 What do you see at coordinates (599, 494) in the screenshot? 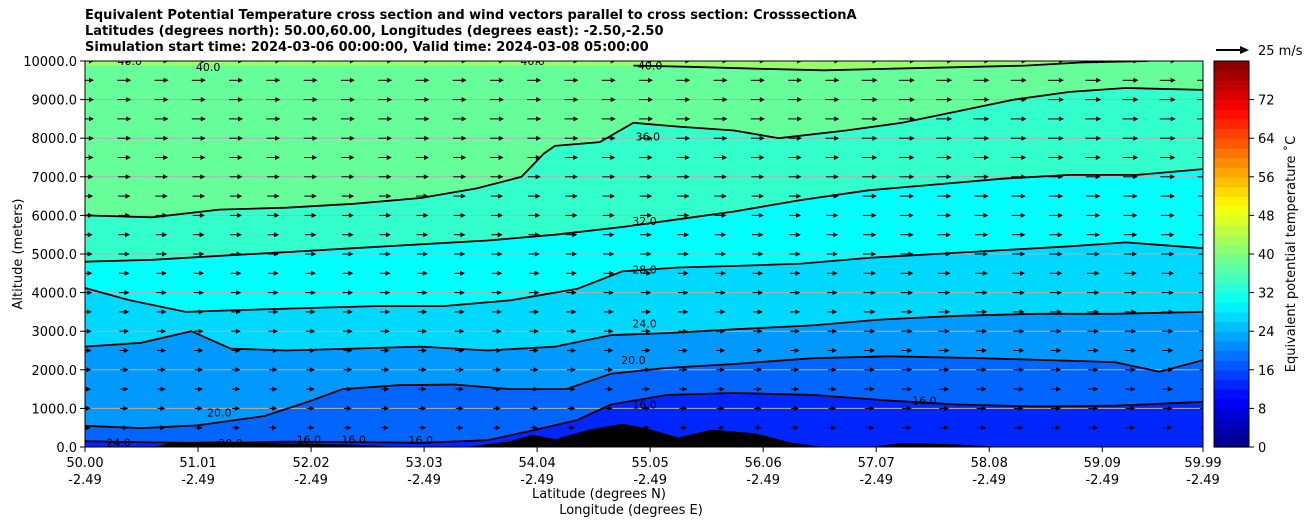
I see `x-axis-label-latitude: Latitude (degrees N)` at bounding box center [599, 494].